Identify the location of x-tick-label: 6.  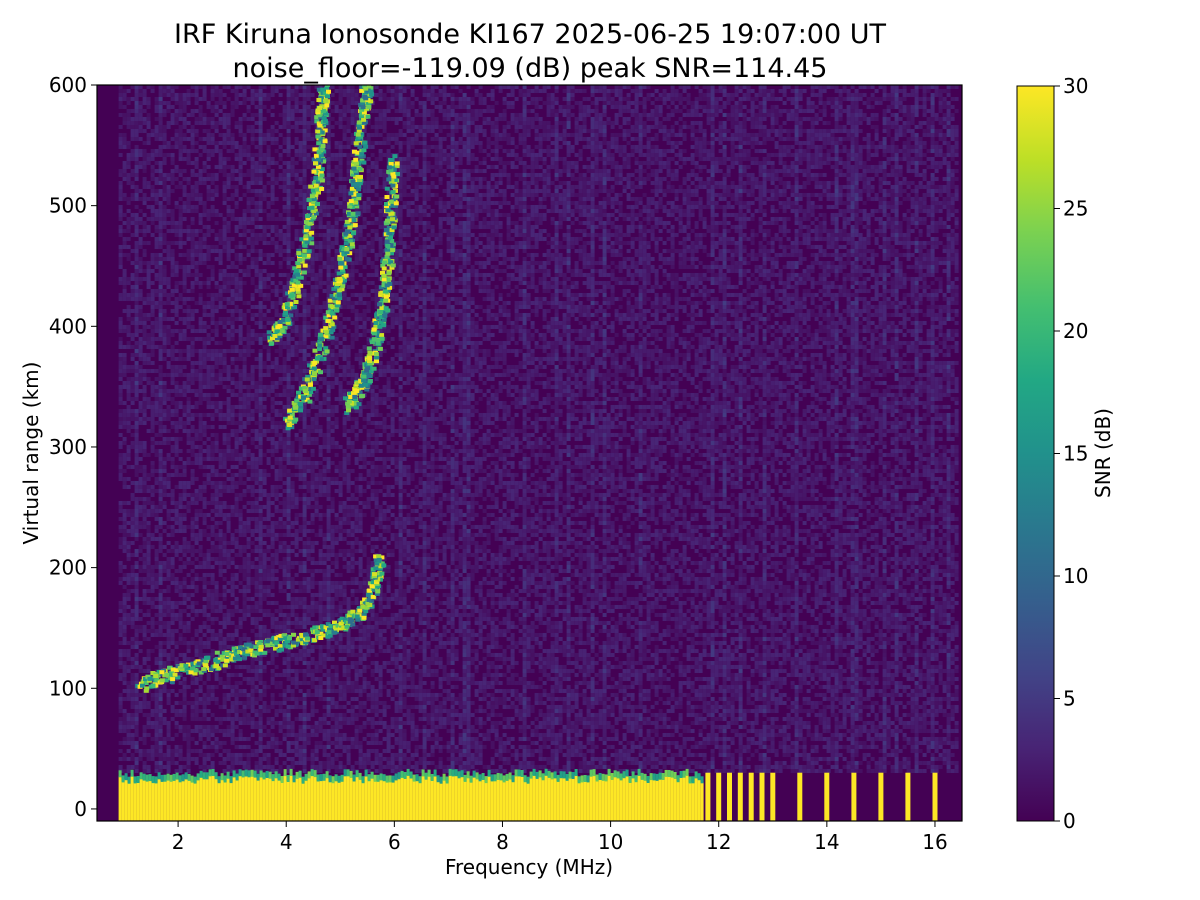
(394, 842).